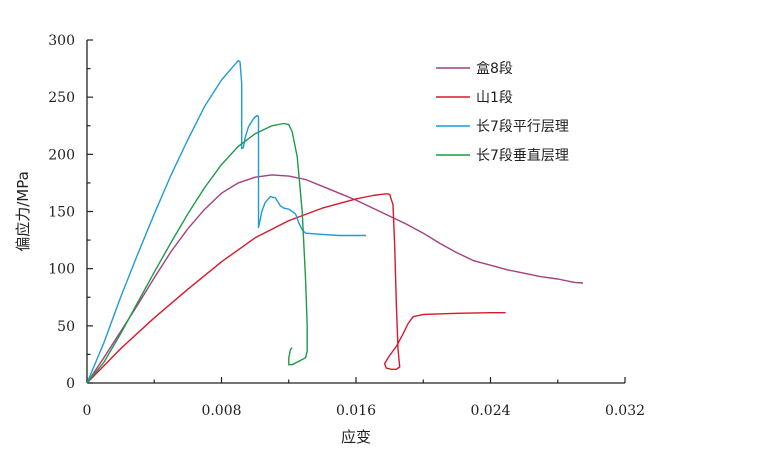 The image size is (760, 449). I want to click on y-tick-label: 200, so click(61, 155).